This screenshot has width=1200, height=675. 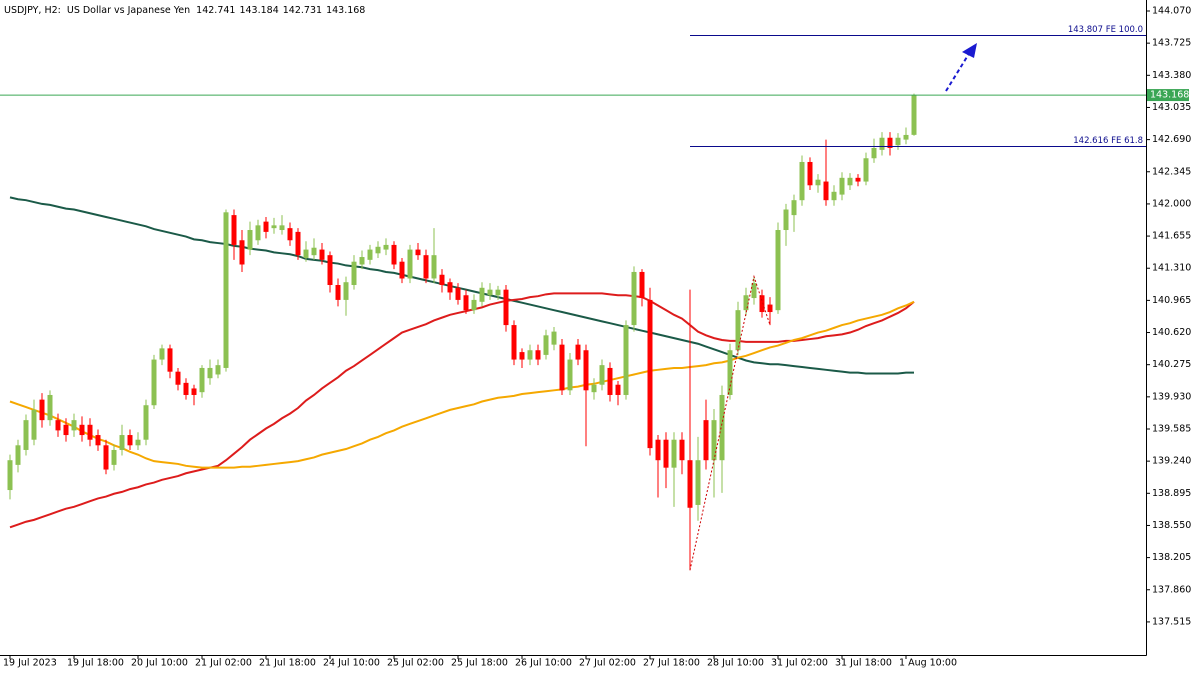 What do you see at coordinates (223, 663) in the screenshot?
I see `x-tick-label: 21 Jul 02:00` at bounding box center [223, 663].